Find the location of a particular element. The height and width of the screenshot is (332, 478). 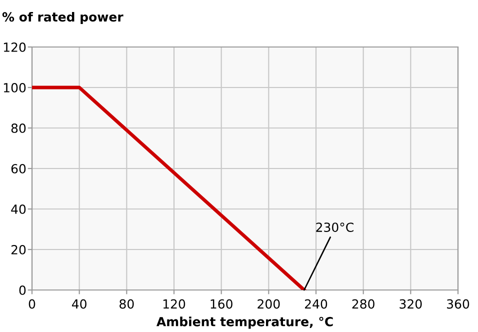

x-axis-title: Ambient temperature, °C is located at coordinates (244, 322).